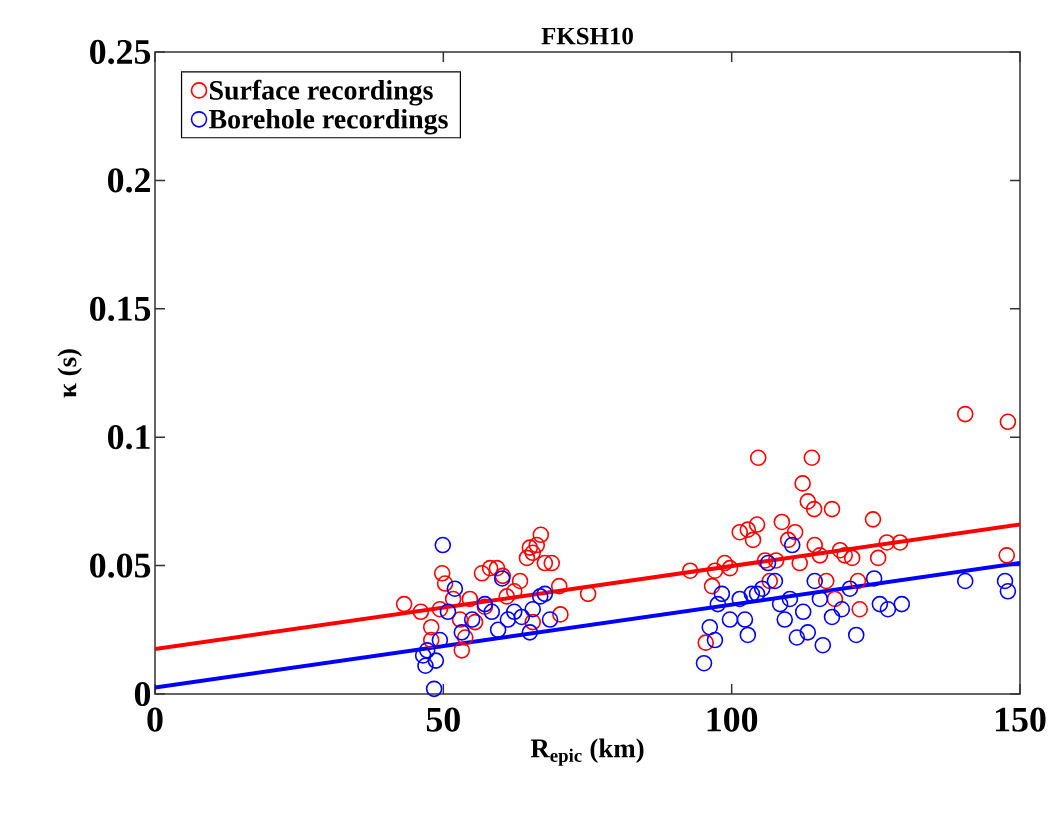  Describe the element at coordinates (587, 752) in the screenshot. I see `x-axis-title: R$_{epic}$ (km)` at that location.